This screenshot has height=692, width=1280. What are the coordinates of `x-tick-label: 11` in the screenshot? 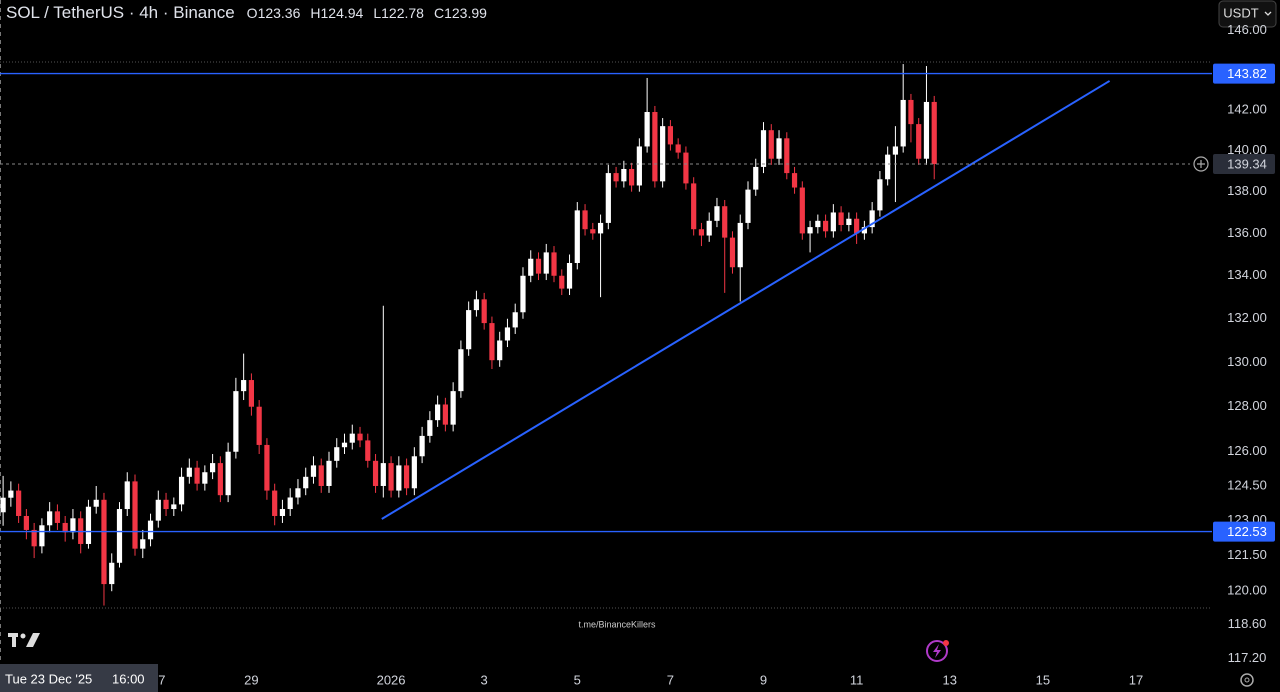 It's located at (857, 679).